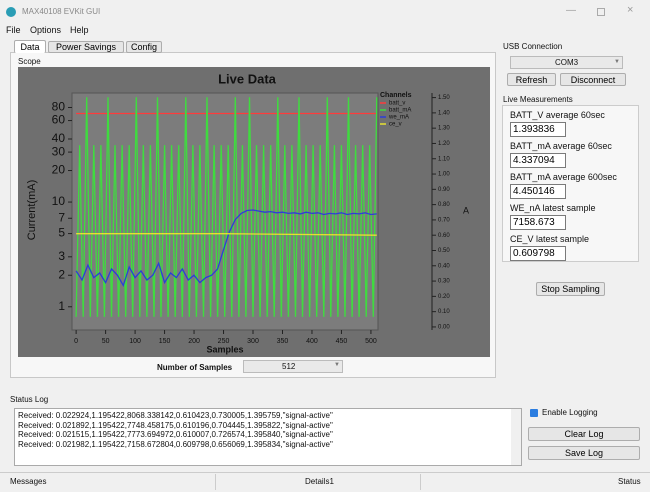 This screenshot has height=492, width=650. What do you see at coordinates (28, 481) in the screenshot?
I see `status-messages: Messages` at bounding box center [28, 481].